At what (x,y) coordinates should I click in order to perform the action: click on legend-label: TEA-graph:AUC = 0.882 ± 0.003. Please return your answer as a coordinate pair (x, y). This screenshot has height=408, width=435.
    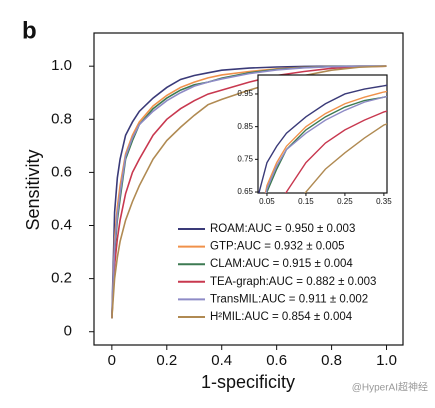
    Looking at the image, I should click on (293, 282).